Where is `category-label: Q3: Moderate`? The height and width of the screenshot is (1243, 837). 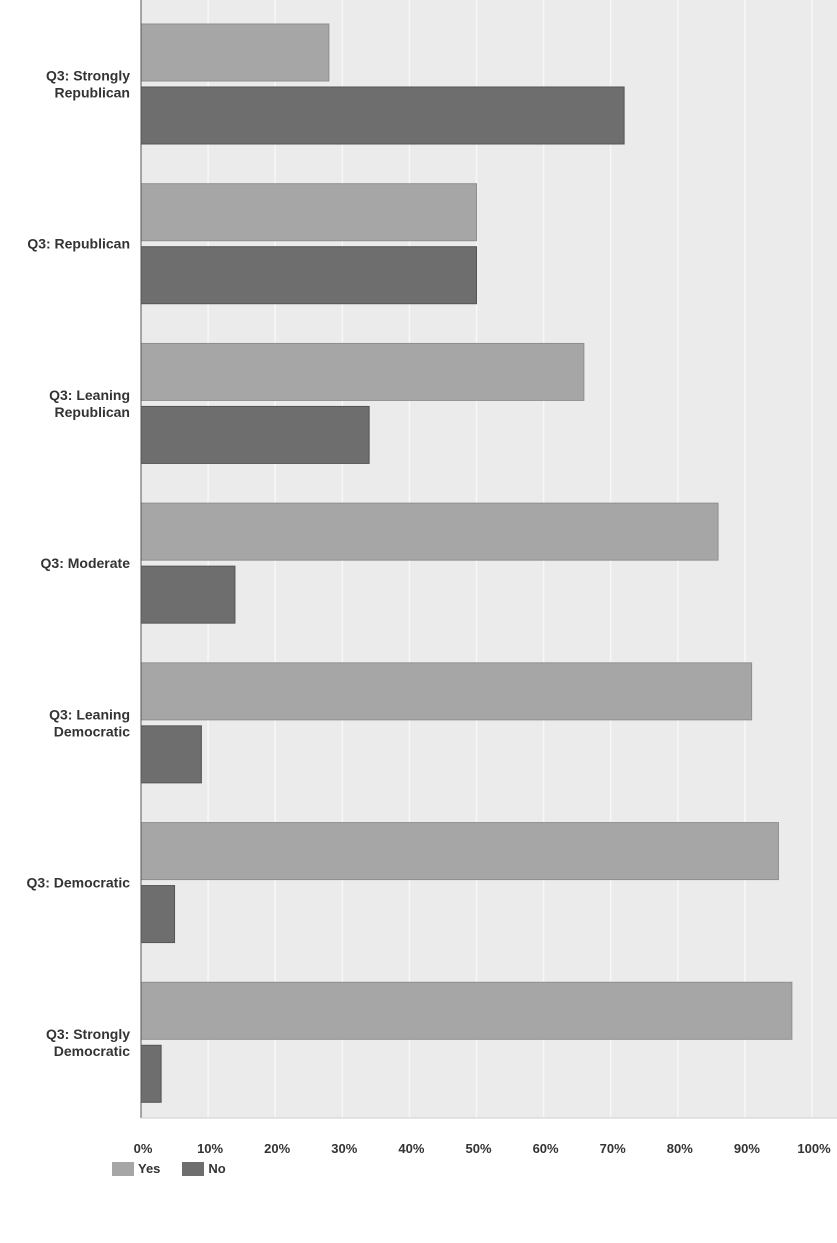
category-label: Q3: Moderate is located at coordinates (86, 563).